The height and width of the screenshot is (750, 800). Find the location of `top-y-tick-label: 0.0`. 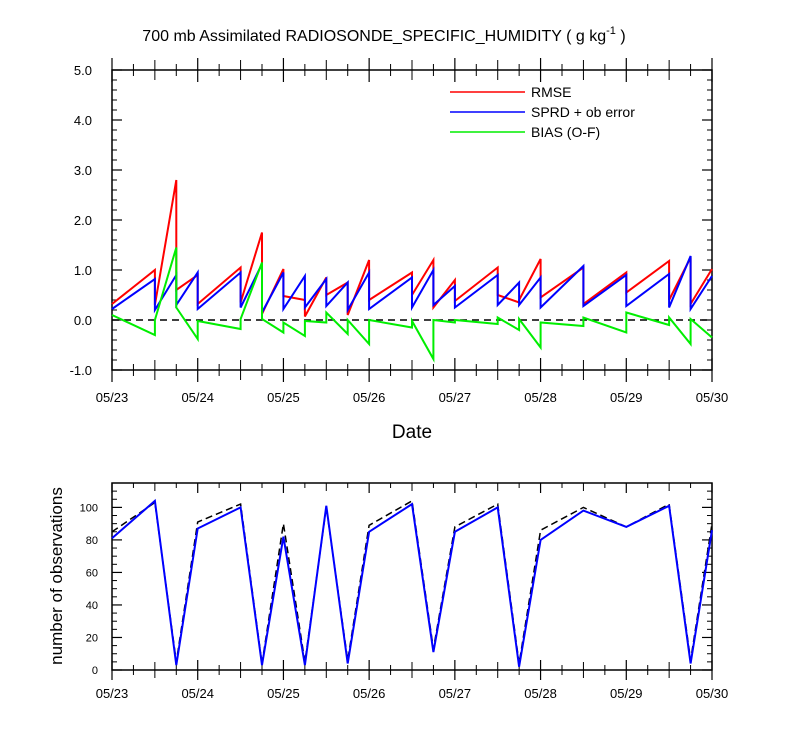

top-y-tick-label: 0.0 is located at coordinates (83, 320).